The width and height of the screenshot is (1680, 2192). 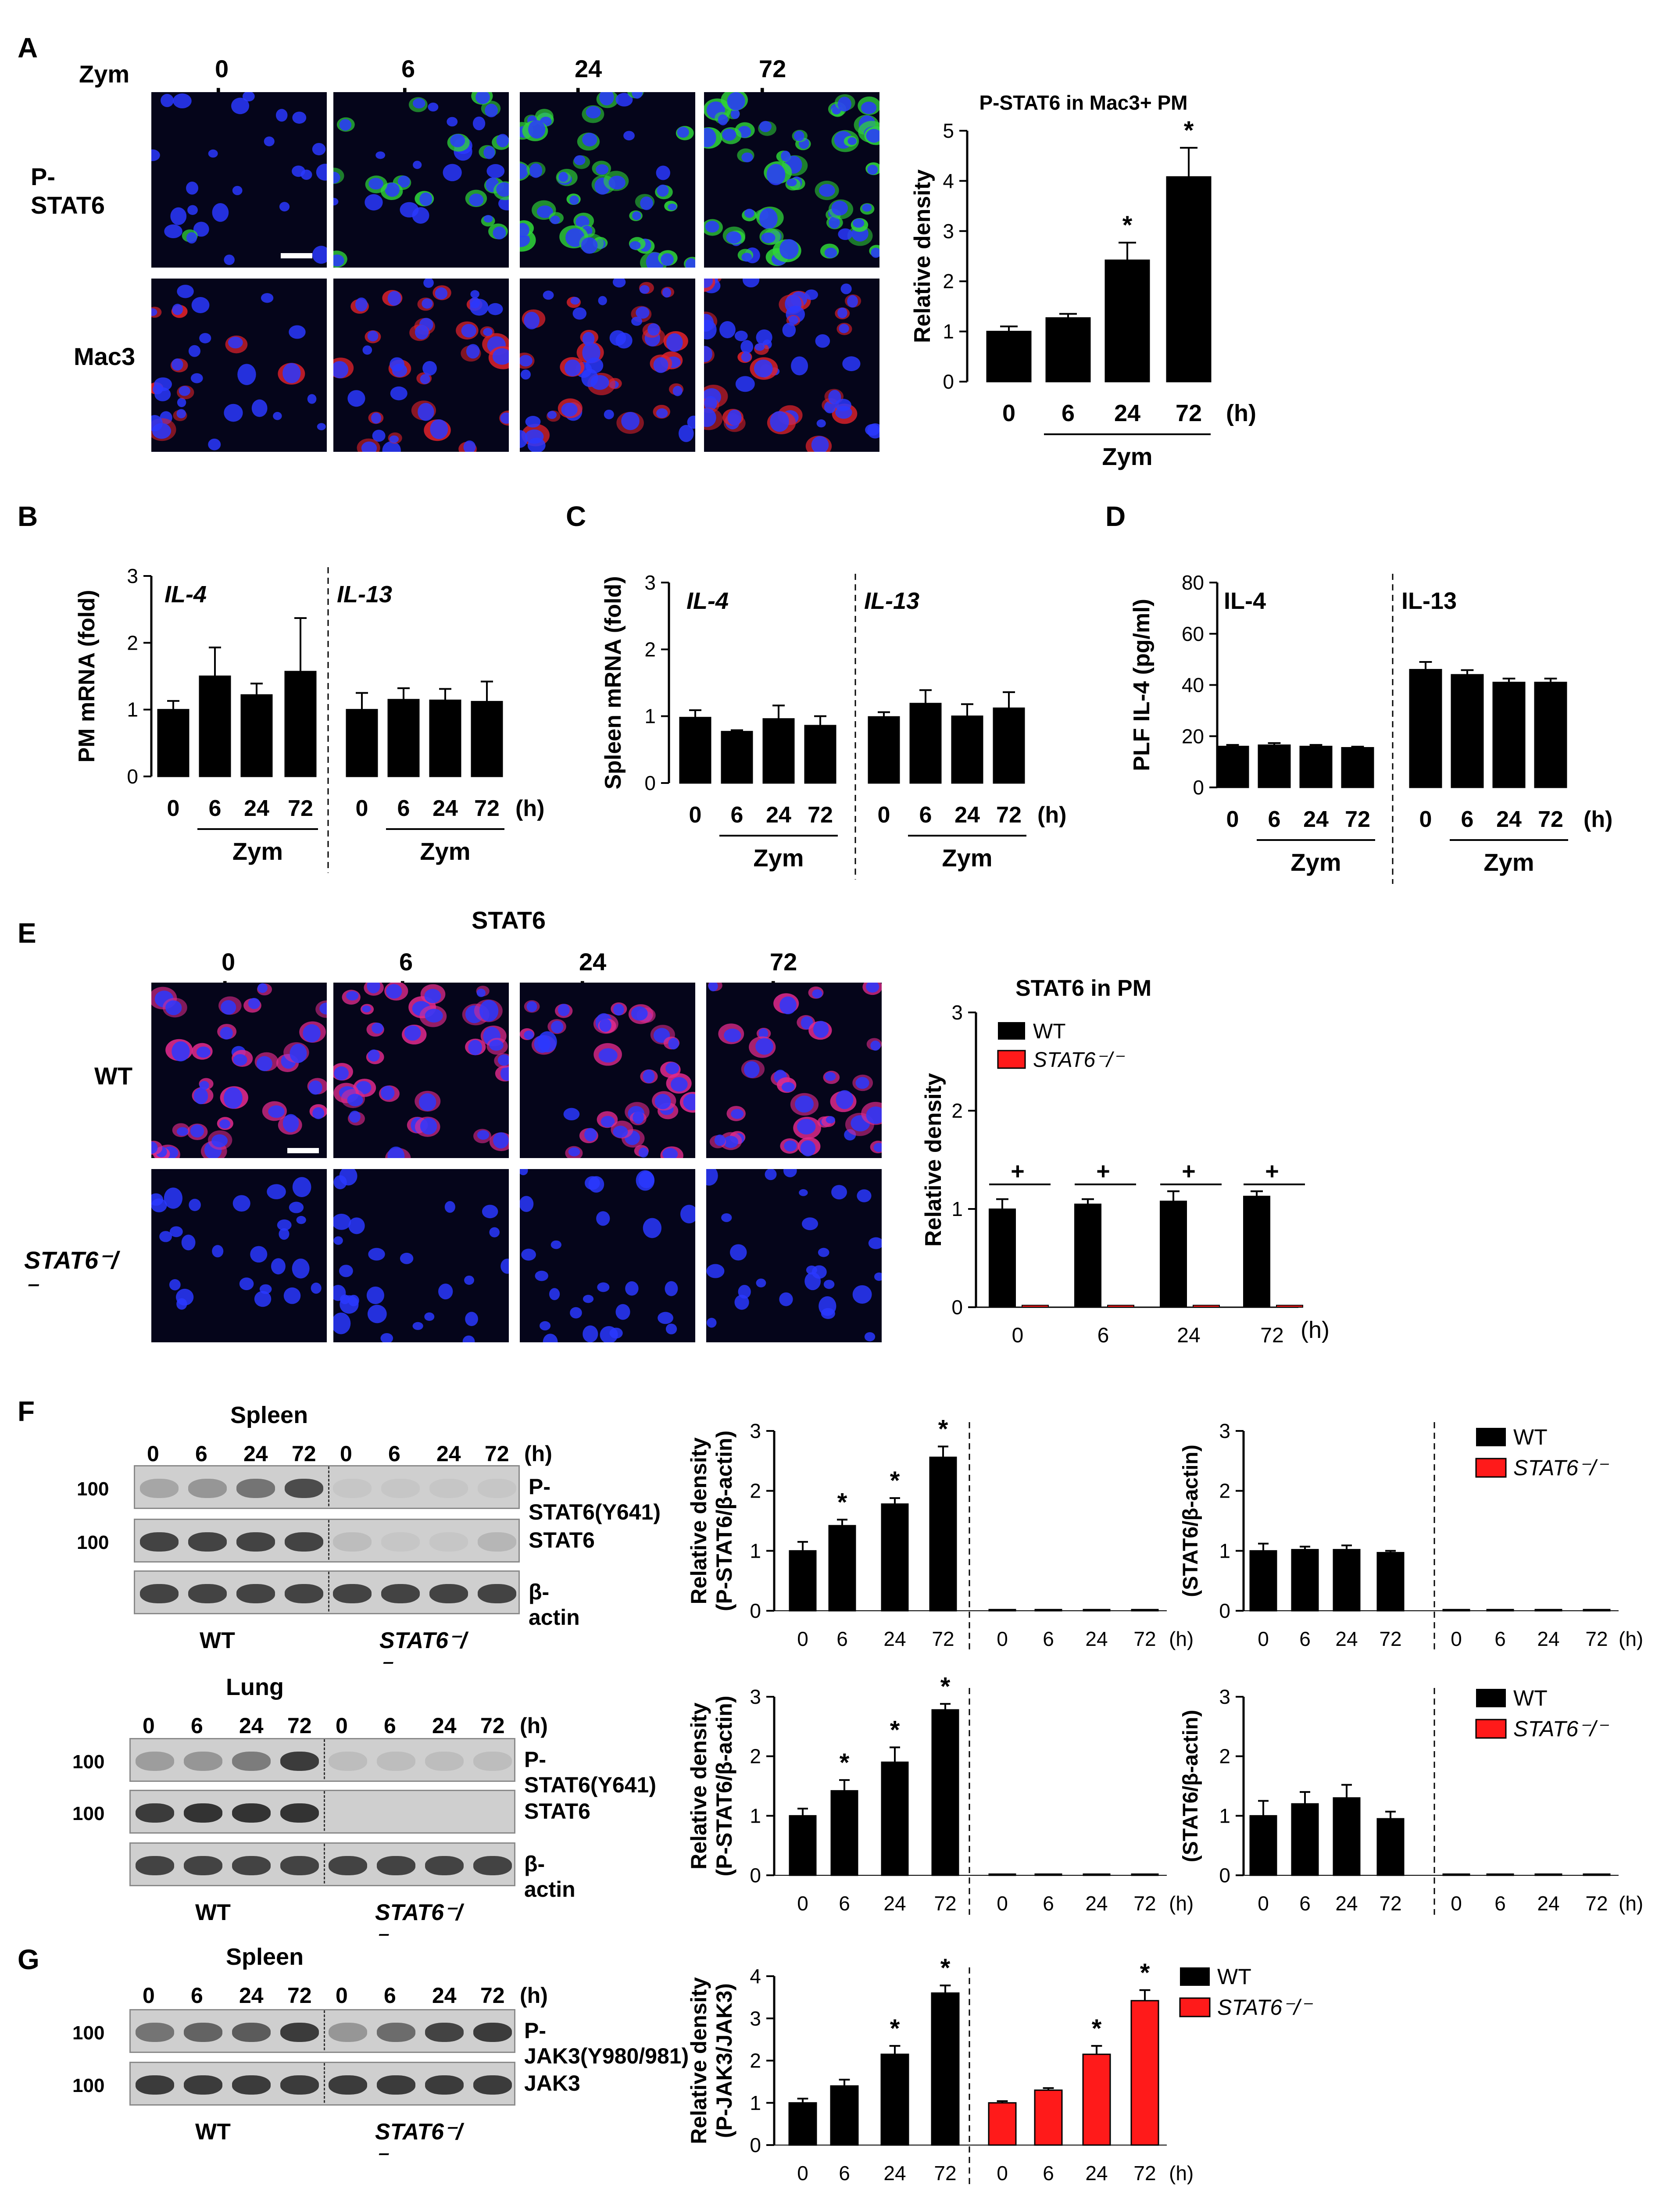 What do you see at coordinates (296, 255) in the screenshot?
I see `scale-bar` at bounding box center [296, 255].